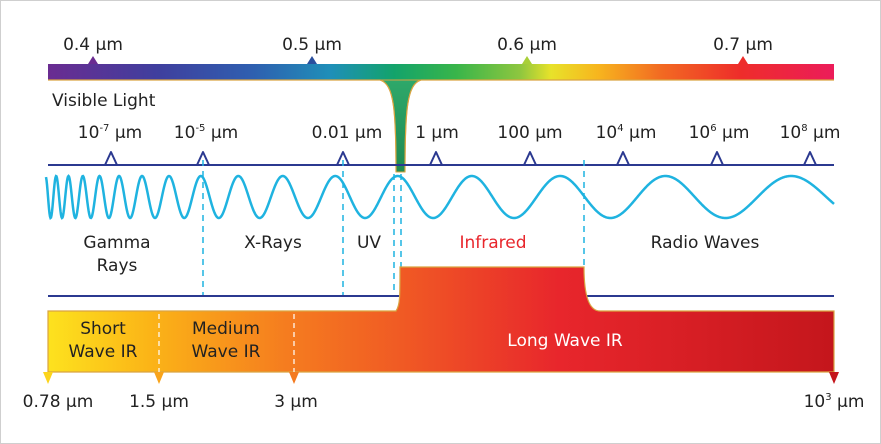 The width and height of the screenshot is (881, 444). What do you see at coordinates (527, 60) in the screenshot?
I see `visible-tick-0.6` at bounding box center [527, 60].